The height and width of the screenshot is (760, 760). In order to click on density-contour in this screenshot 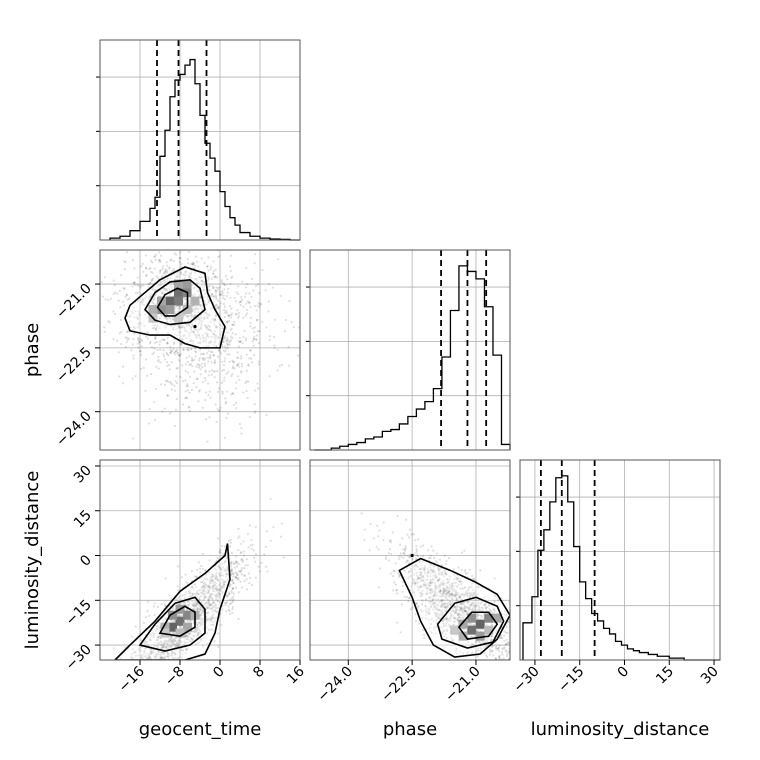, I will do `click(175, 302)`.